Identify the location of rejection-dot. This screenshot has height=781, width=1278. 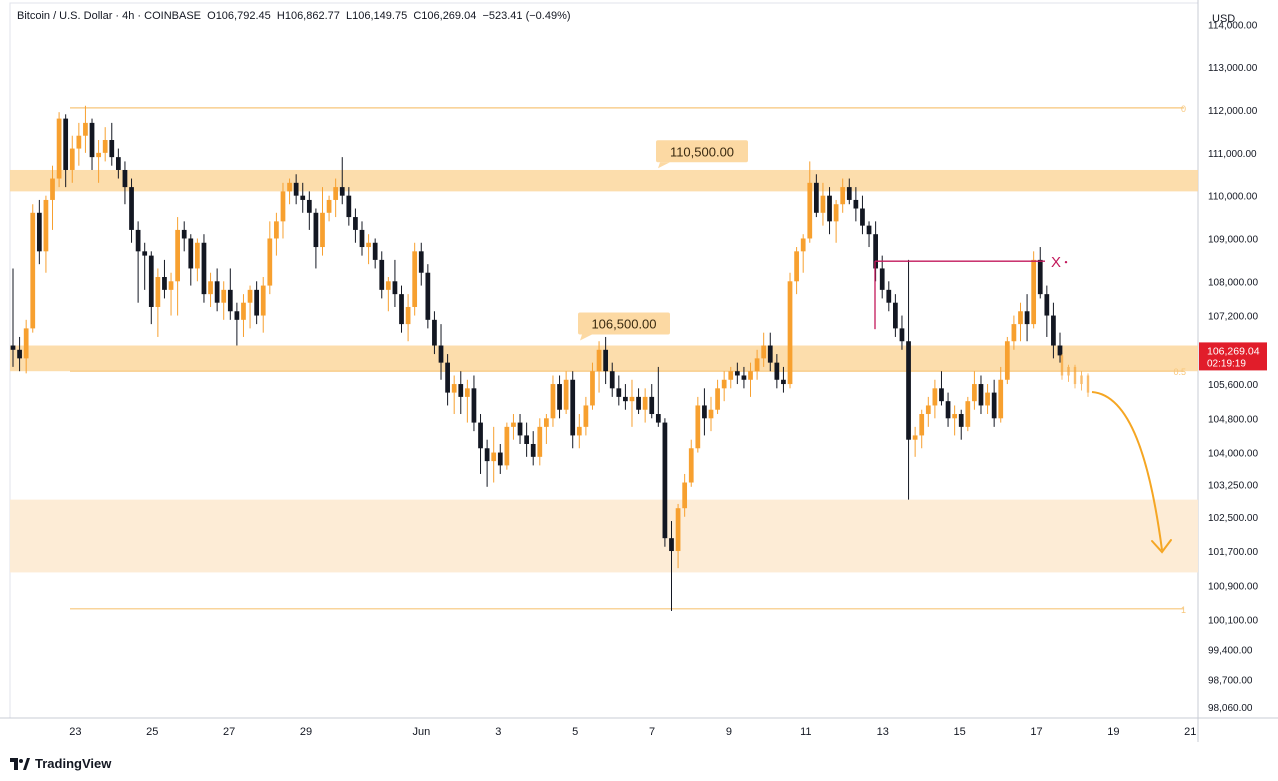
(1066, 262).